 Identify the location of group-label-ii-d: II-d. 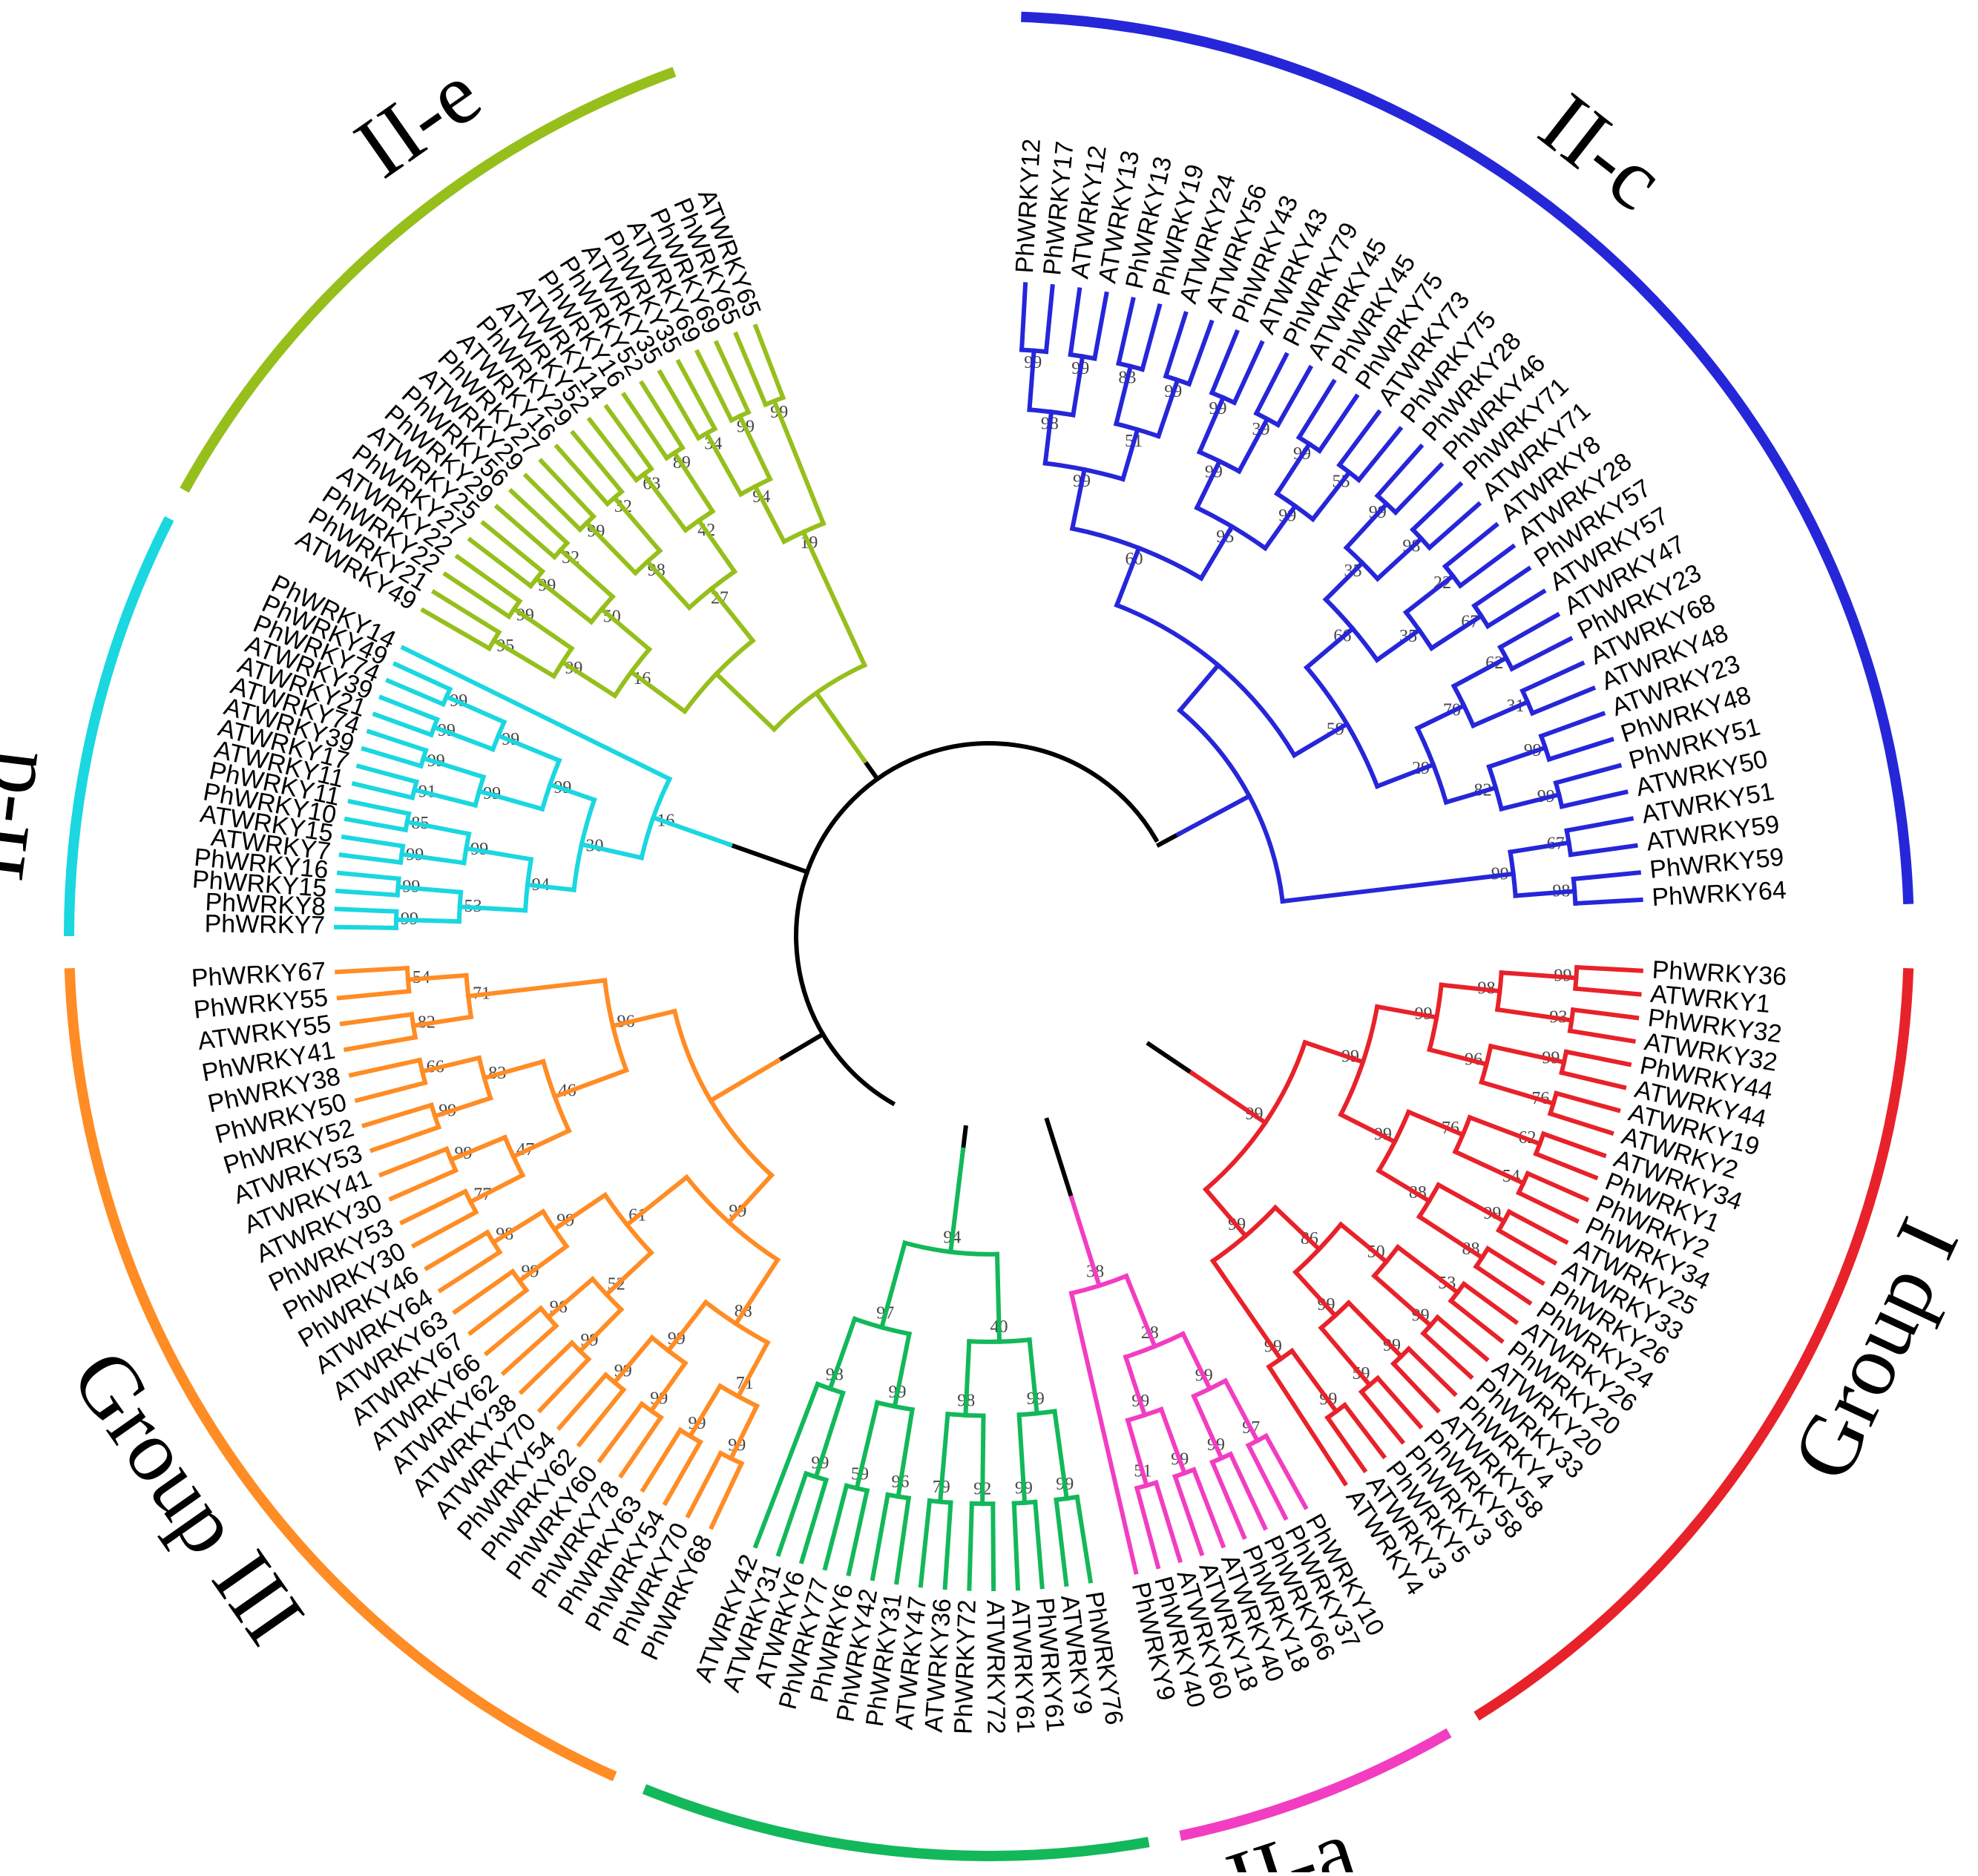
(28, 815).